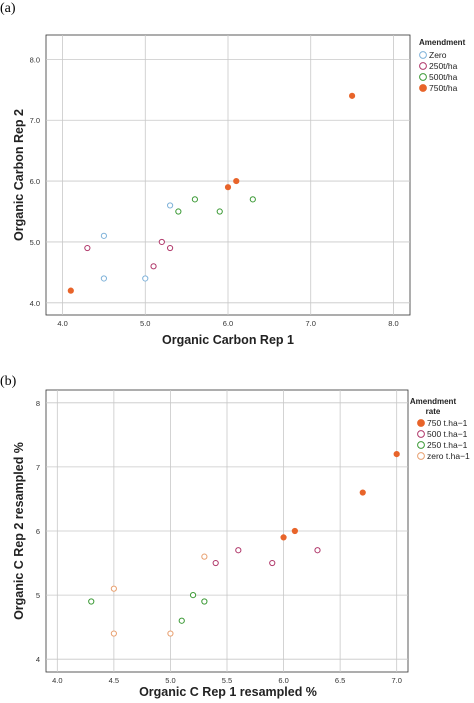 Image resolution: width=474 pixels, height=703 pixels. Describe the element at coordinates (443, 88) in the screenshot. I see `legend-label: 750t/ha` at that location.